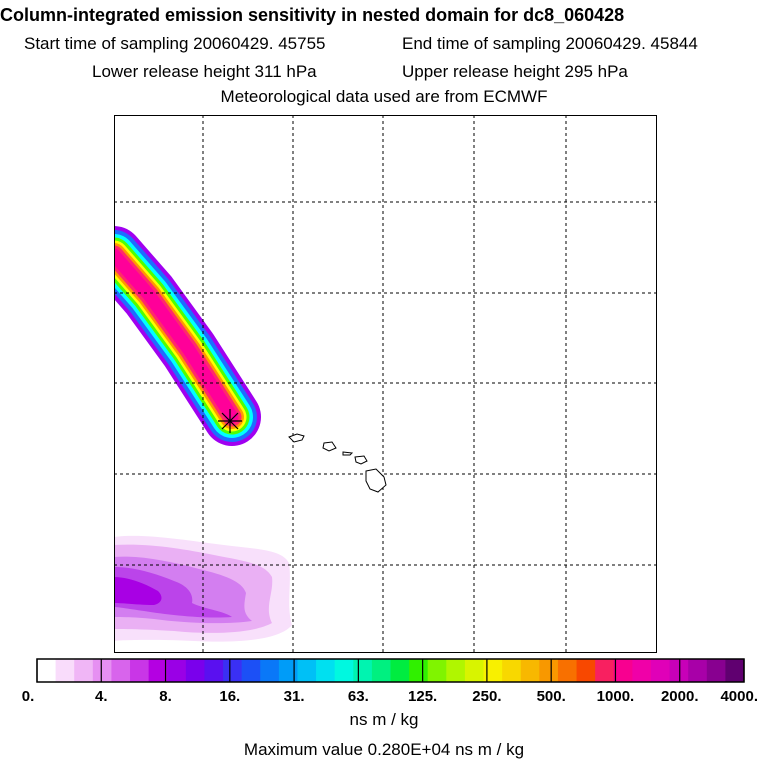  Describe the element at coordinates (329, 446) in the screenshot. I see `island-oahu` at that location.